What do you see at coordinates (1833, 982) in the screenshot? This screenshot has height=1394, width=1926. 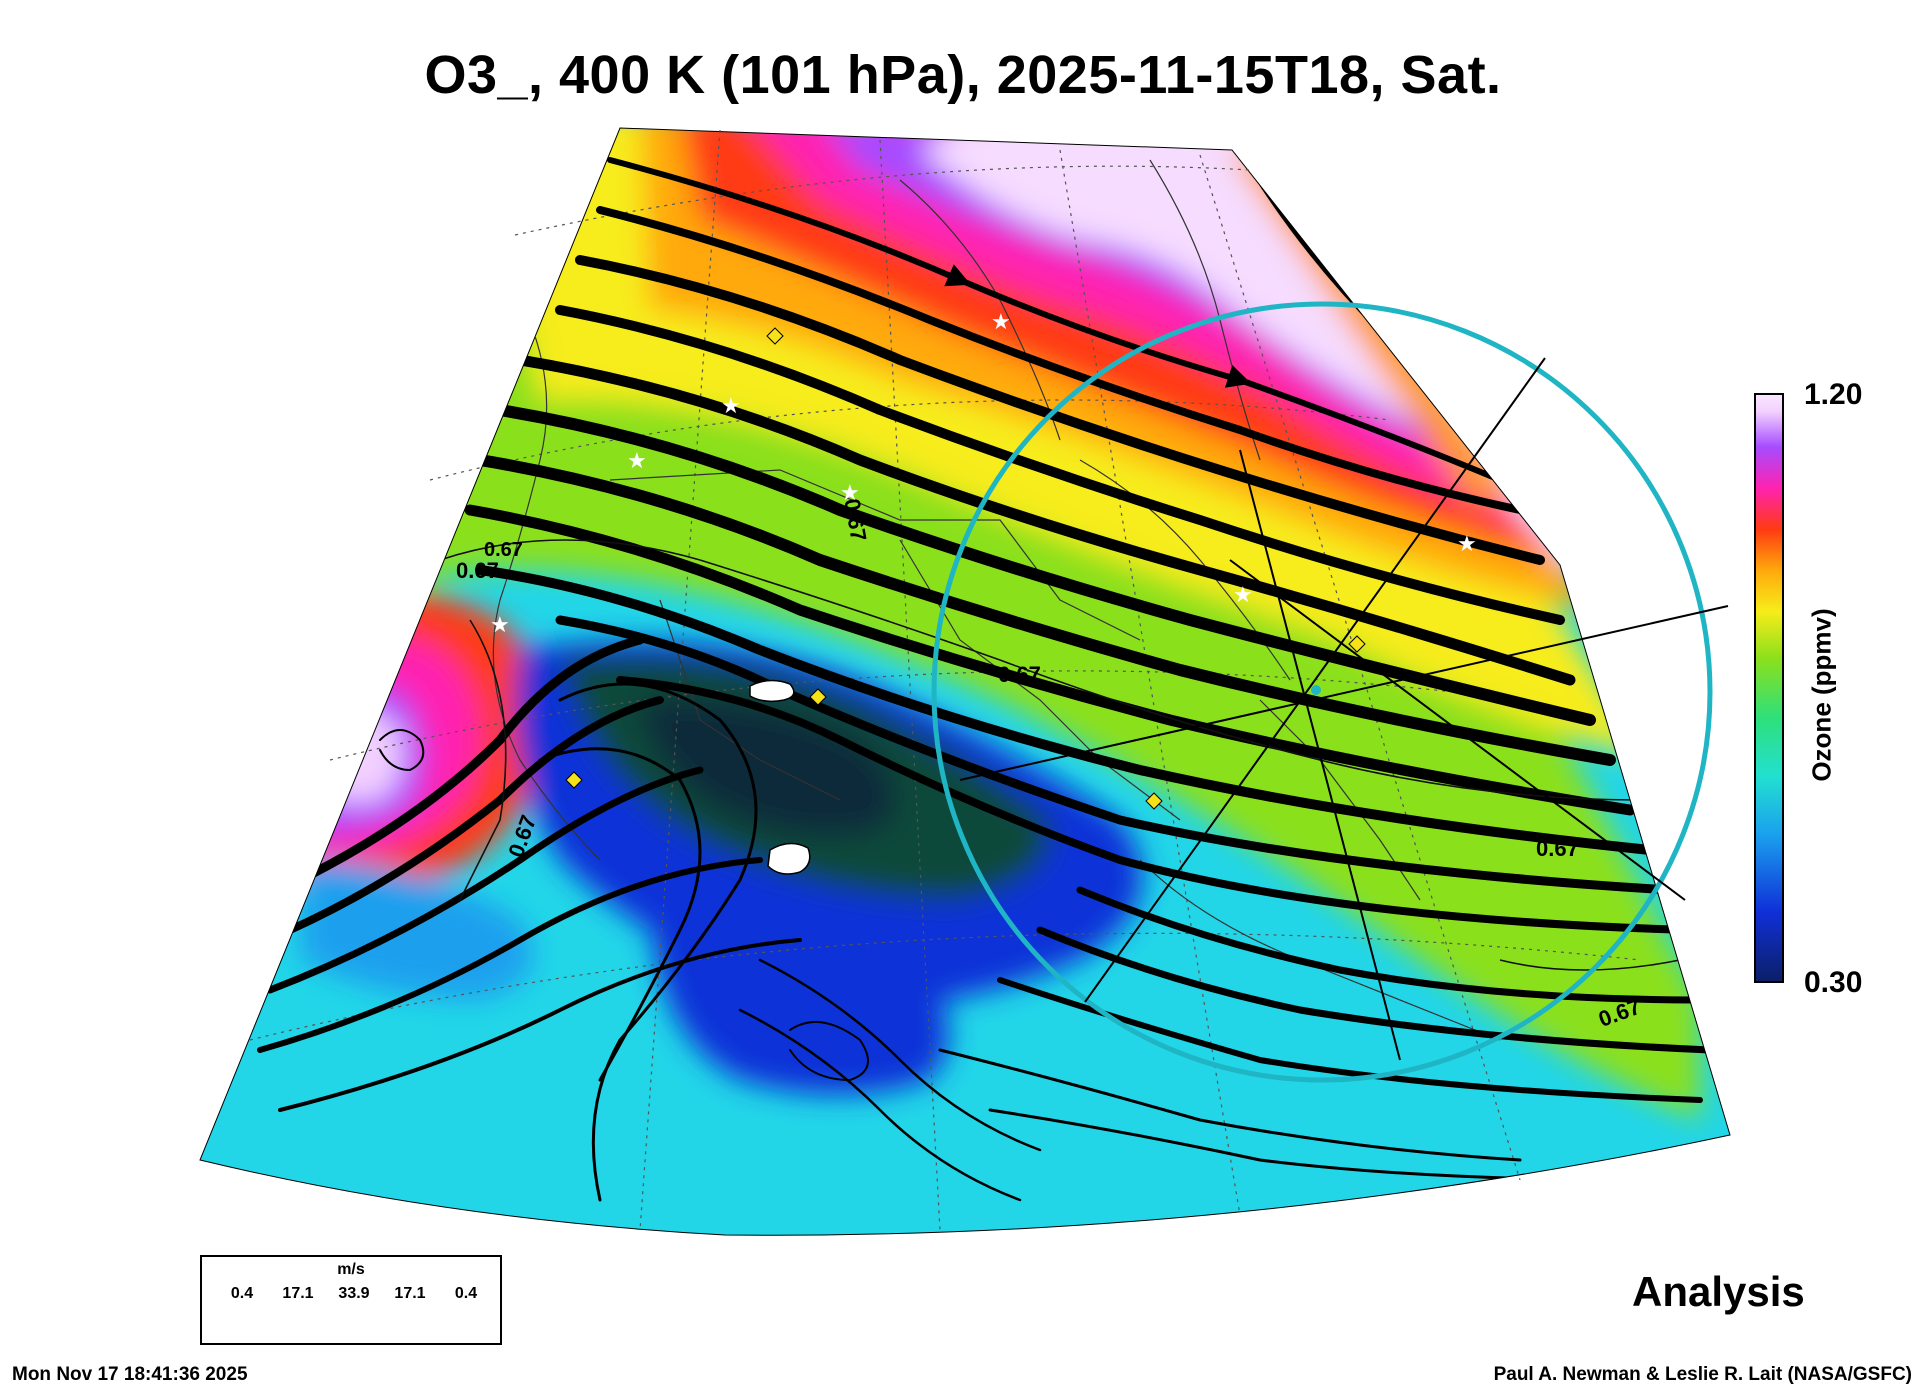 I see `colorbar-min-label: 0.30` at bounding box center [1833, 982].